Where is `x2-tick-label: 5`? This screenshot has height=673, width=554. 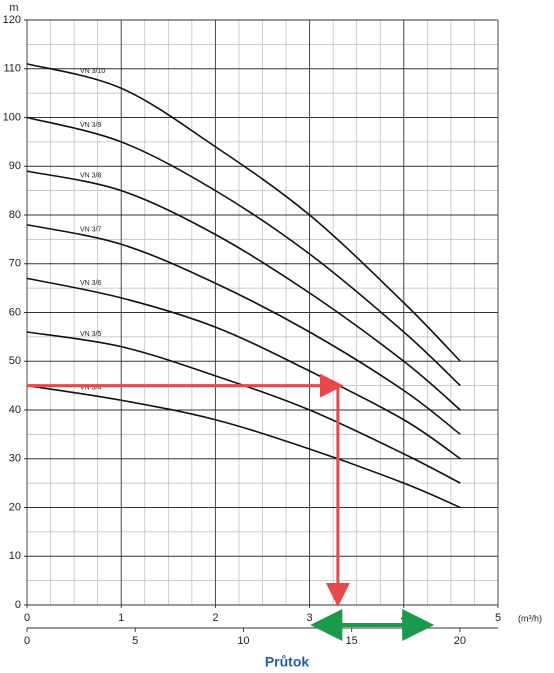 x2-tick-label: 5 is located at coordinates (135, 641).